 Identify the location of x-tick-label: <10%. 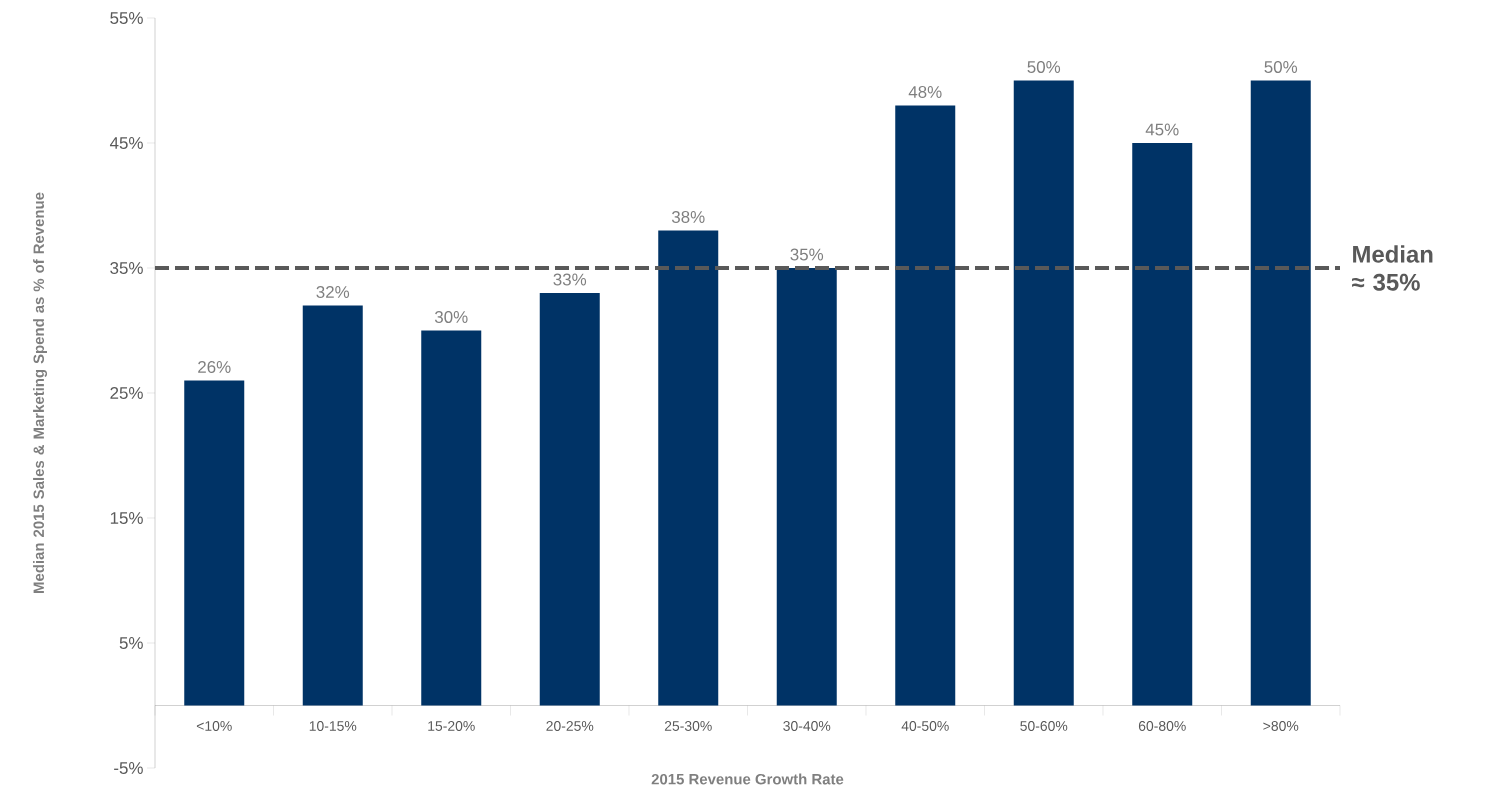
(214, 726).